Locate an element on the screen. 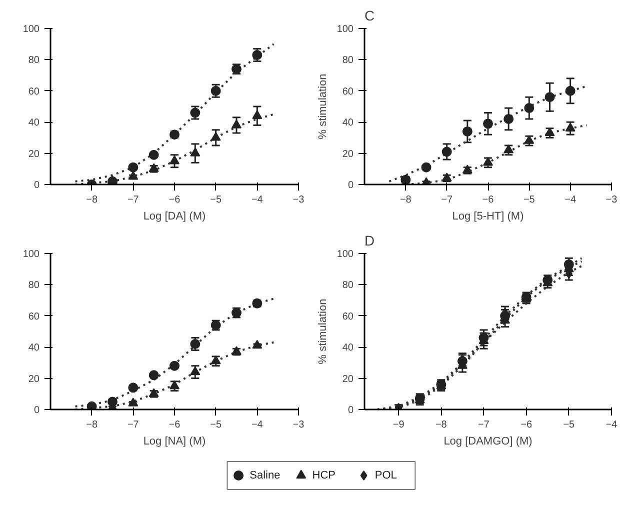 The width and height of the screenshot is (626, 517). legend-label: Saline is located at coordinates (265, 476).